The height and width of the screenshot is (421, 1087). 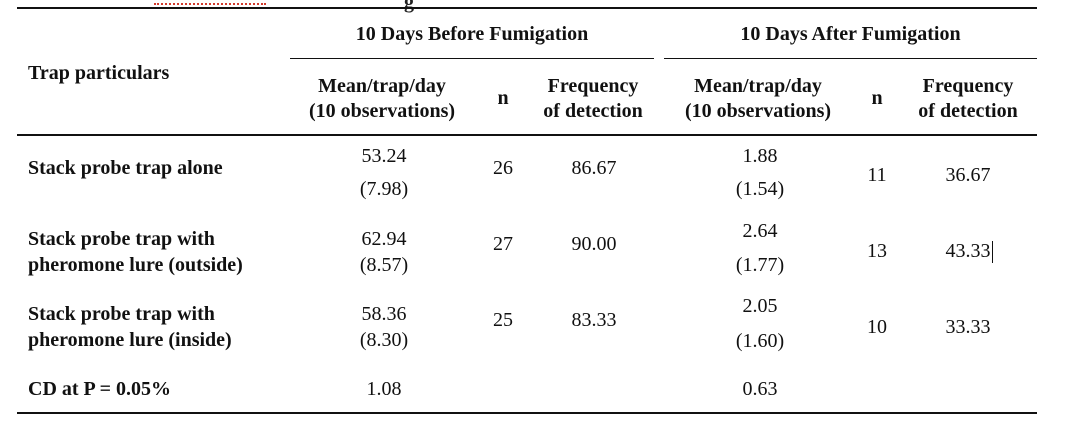 What do you see at coordinates (382, 98) in the screenshot?
I see `header-before-mean: Mean/trap/day (10 observations)` at bounding box center [382, 98].